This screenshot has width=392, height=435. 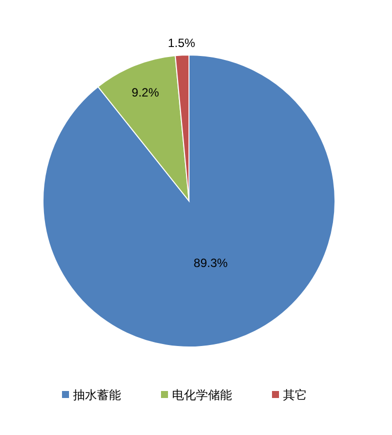 I want to click on legend-label: 电化学储能, so click(x=202, y=395).